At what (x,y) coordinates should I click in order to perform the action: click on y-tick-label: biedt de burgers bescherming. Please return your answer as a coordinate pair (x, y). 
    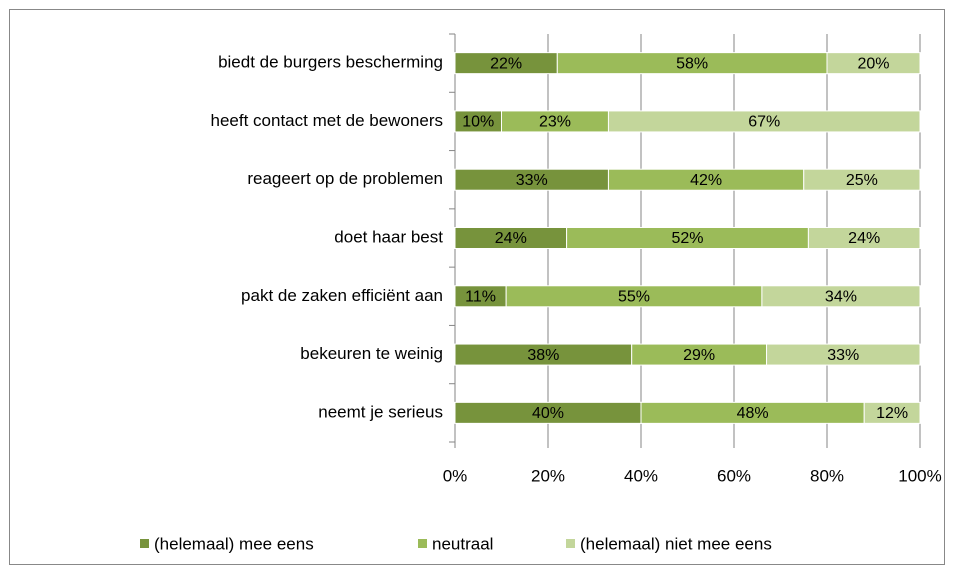
    Looking at the image, I should click on (330, 62).